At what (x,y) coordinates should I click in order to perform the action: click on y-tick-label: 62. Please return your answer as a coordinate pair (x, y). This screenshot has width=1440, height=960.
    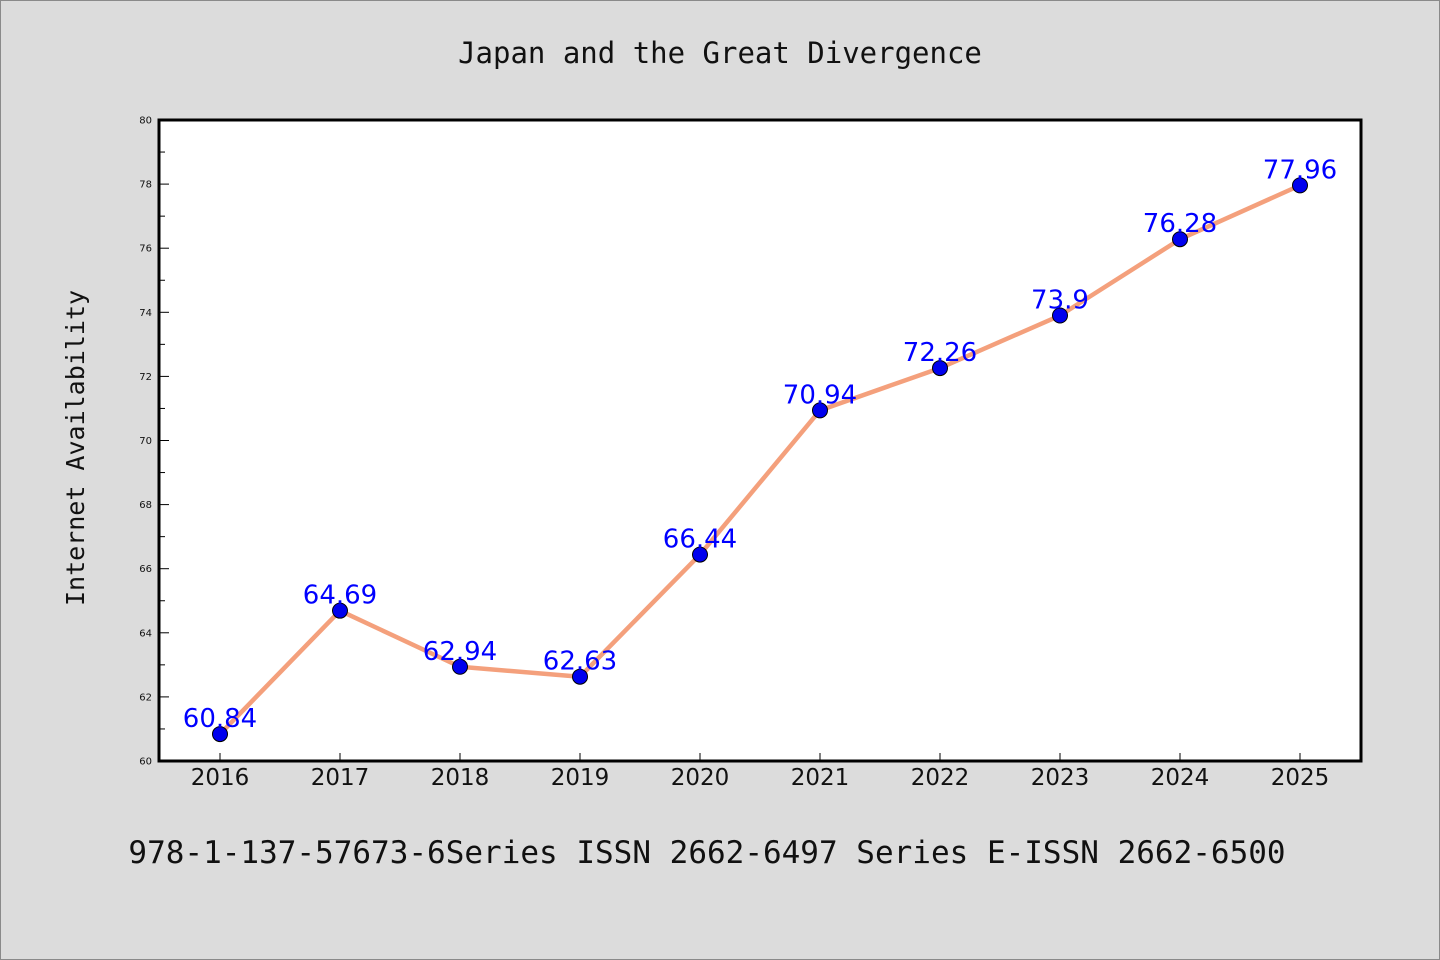
    Looking at the image, I should click on (145, 697).